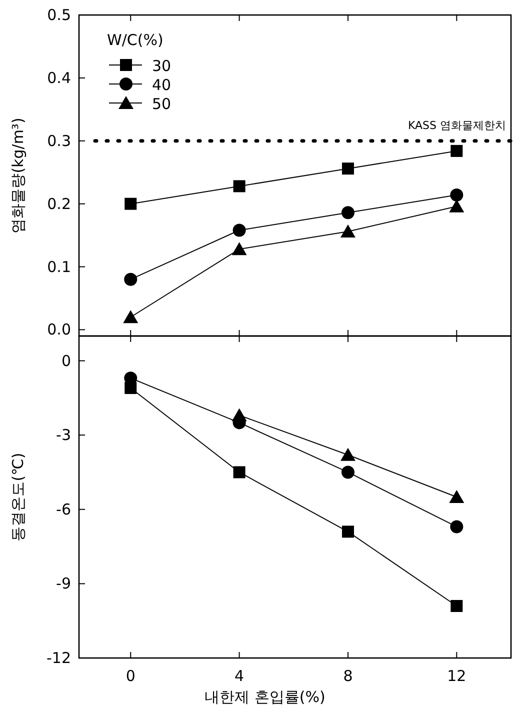 The width and height of the screenshot is (513, 709). I want to click on y-tick-label: 0.3, so click(59, 141).